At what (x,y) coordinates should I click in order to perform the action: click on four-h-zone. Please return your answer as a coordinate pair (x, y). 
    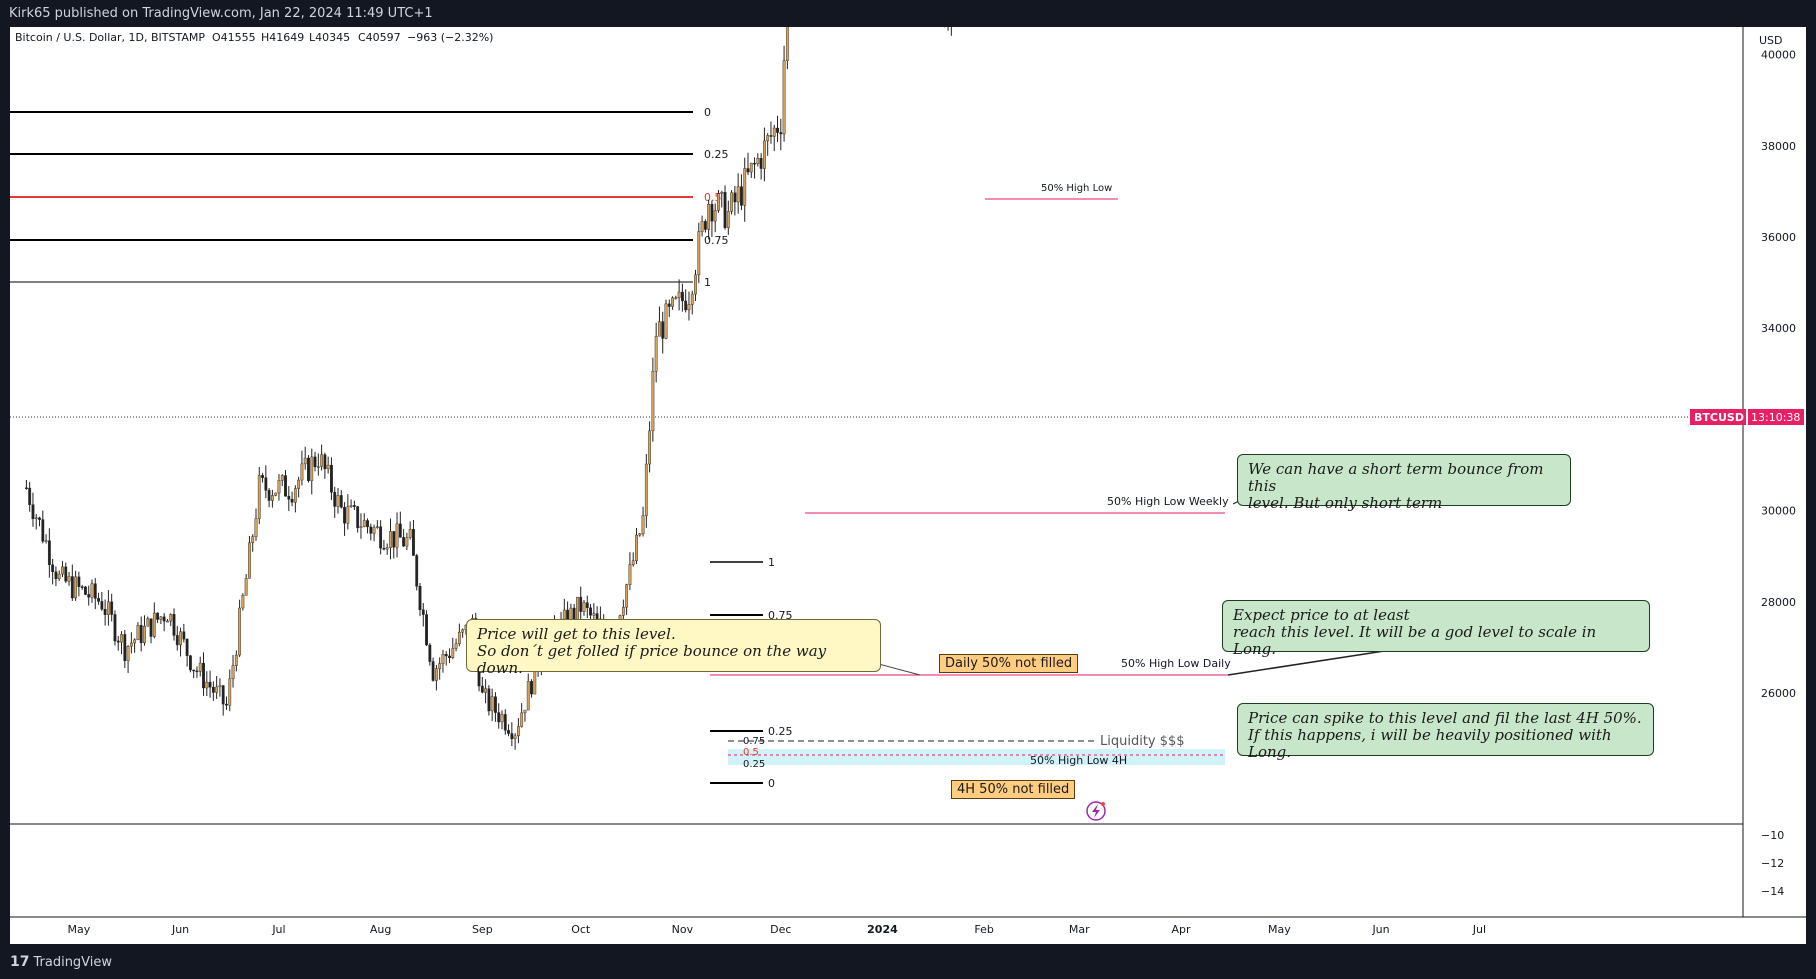
    Looking at the image, I should click on (976, 757).